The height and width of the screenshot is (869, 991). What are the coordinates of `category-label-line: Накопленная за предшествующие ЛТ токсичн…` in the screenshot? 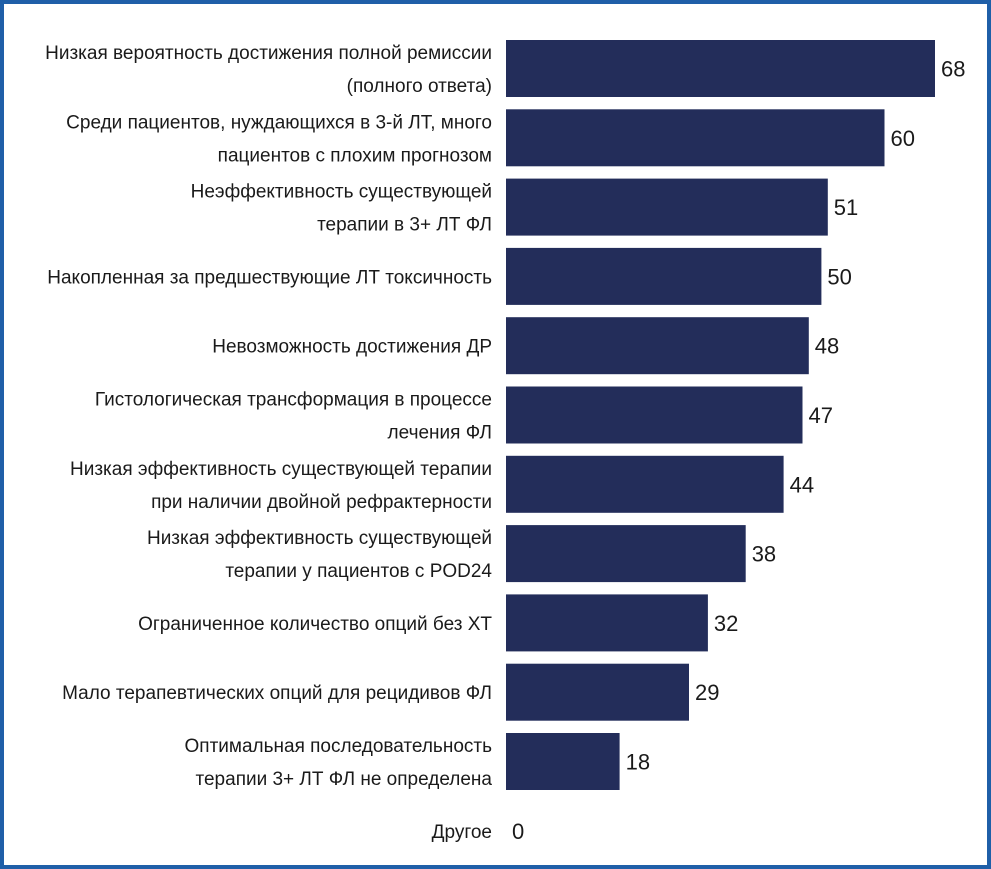 It's located at (269, 277).